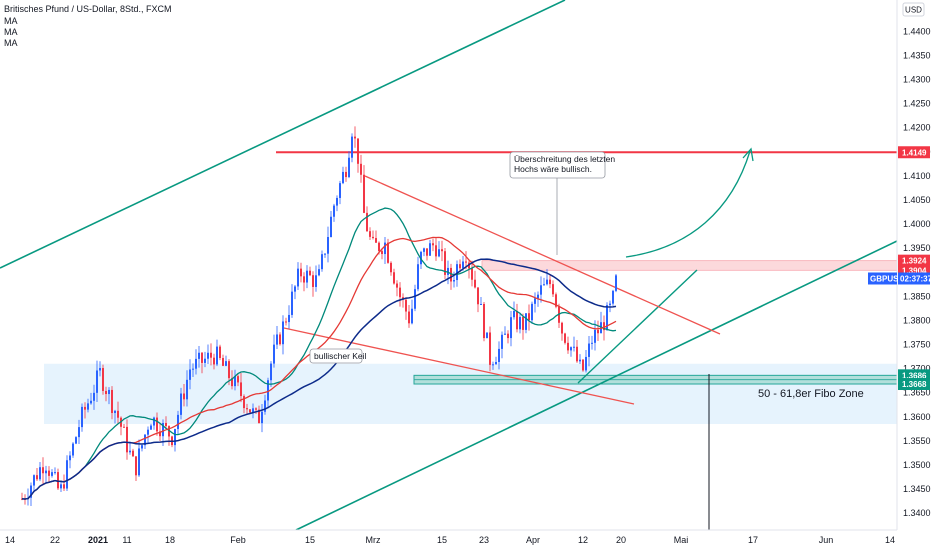  I want to click on price-tag-box, so click(914, 260).